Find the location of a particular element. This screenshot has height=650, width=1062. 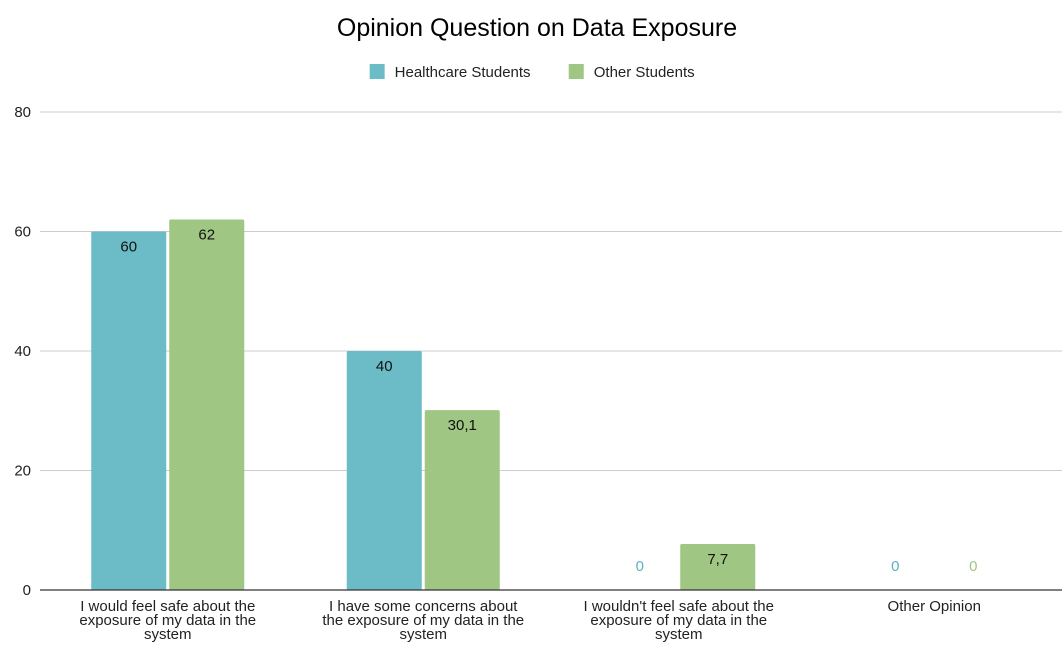

x-category-label: Other Opinion is located at coordinates (934, 606).